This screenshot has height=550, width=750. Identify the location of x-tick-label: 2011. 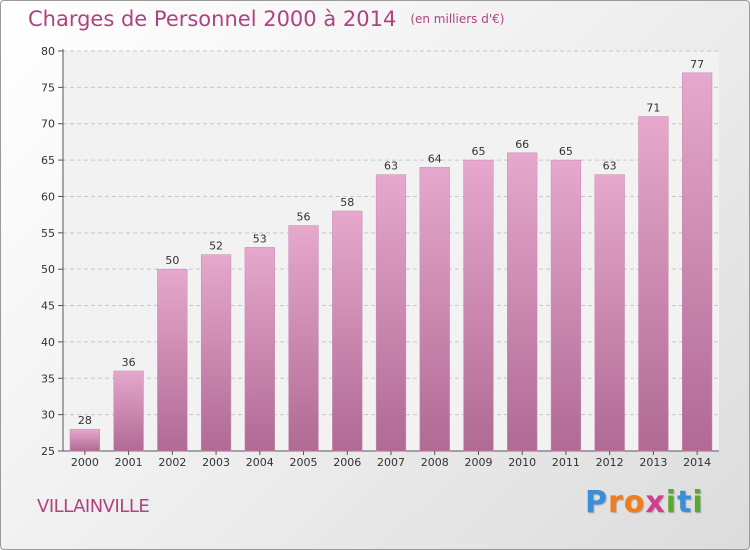
(566, 462).